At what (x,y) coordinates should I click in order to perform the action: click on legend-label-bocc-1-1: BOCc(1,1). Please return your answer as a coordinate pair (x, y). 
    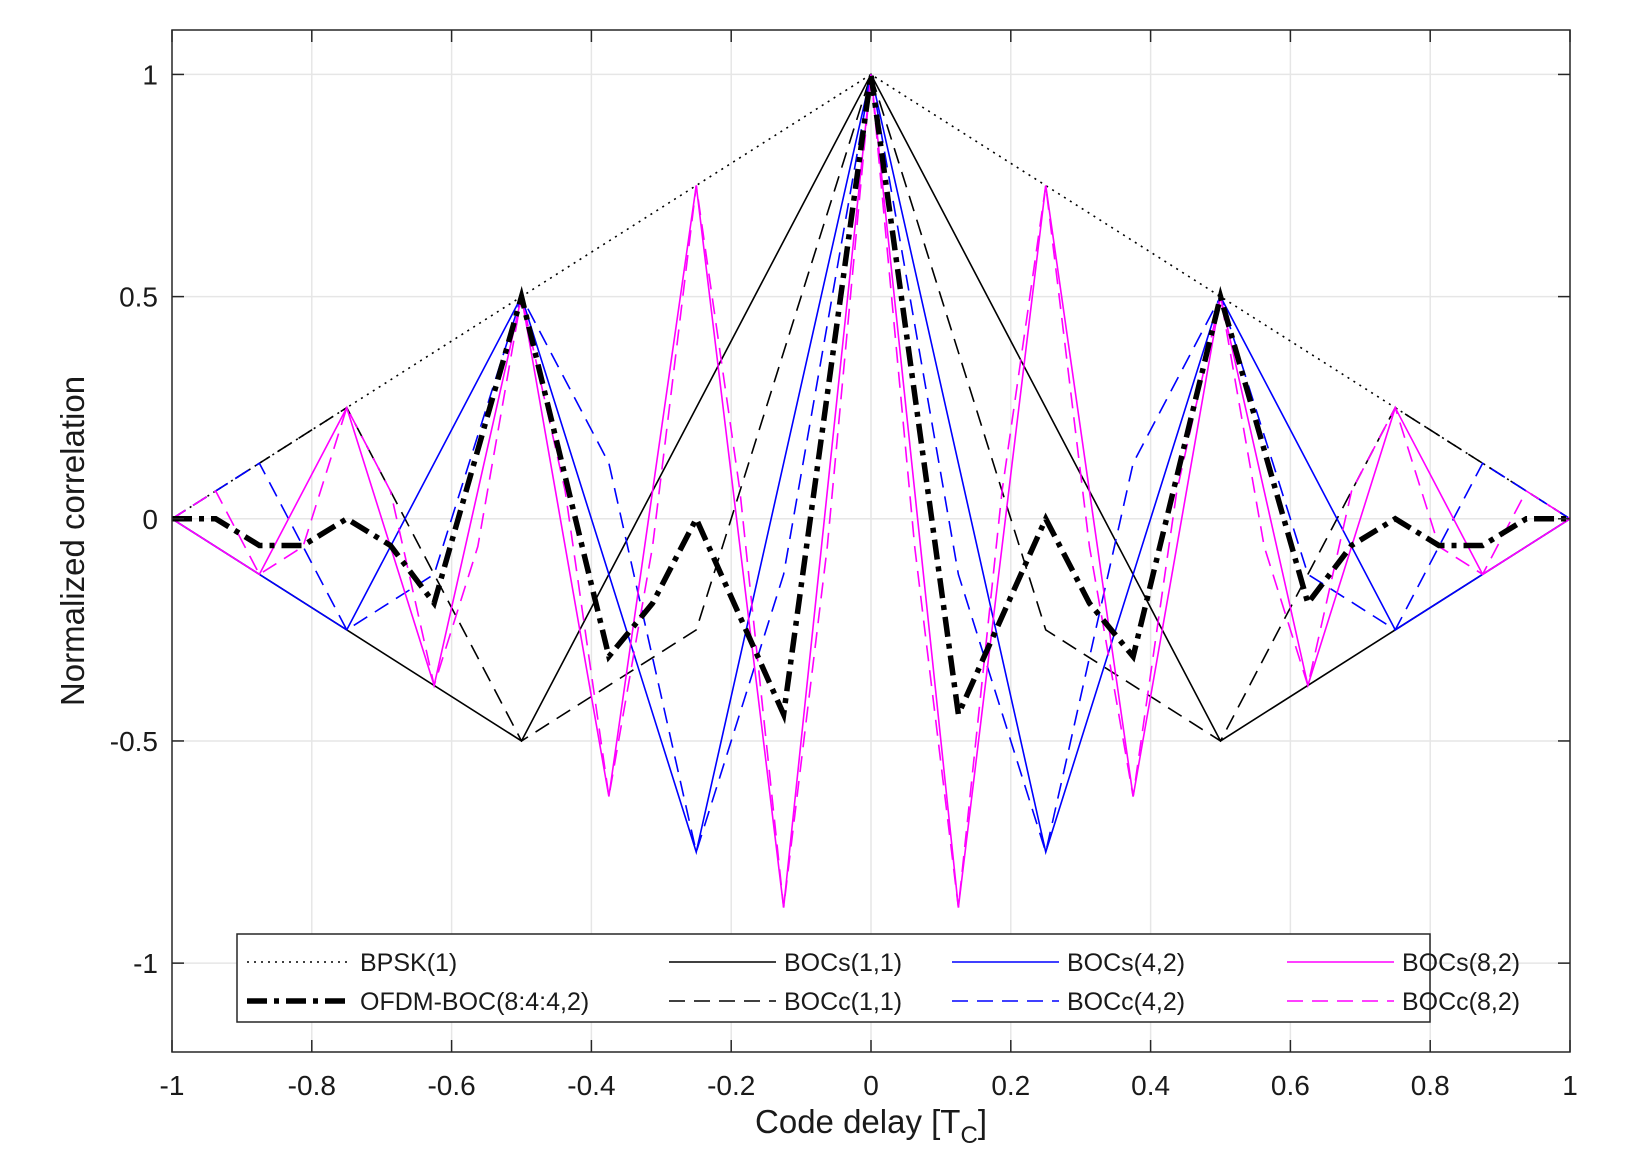
    Looking at the image, I should click on (843, 1002).